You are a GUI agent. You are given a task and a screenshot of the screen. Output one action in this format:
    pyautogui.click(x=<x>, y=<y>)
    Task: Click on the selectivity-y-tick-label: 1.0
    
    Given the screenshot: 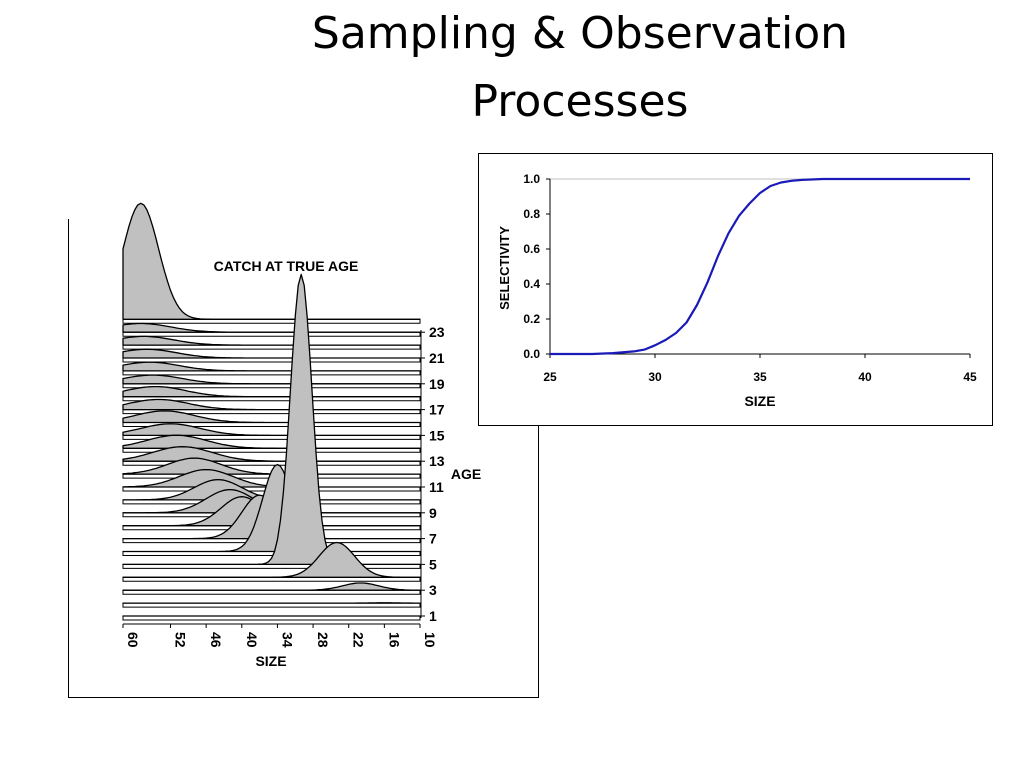 What is the action you would take?
    pyautogui.click(x=531, y=179)
    